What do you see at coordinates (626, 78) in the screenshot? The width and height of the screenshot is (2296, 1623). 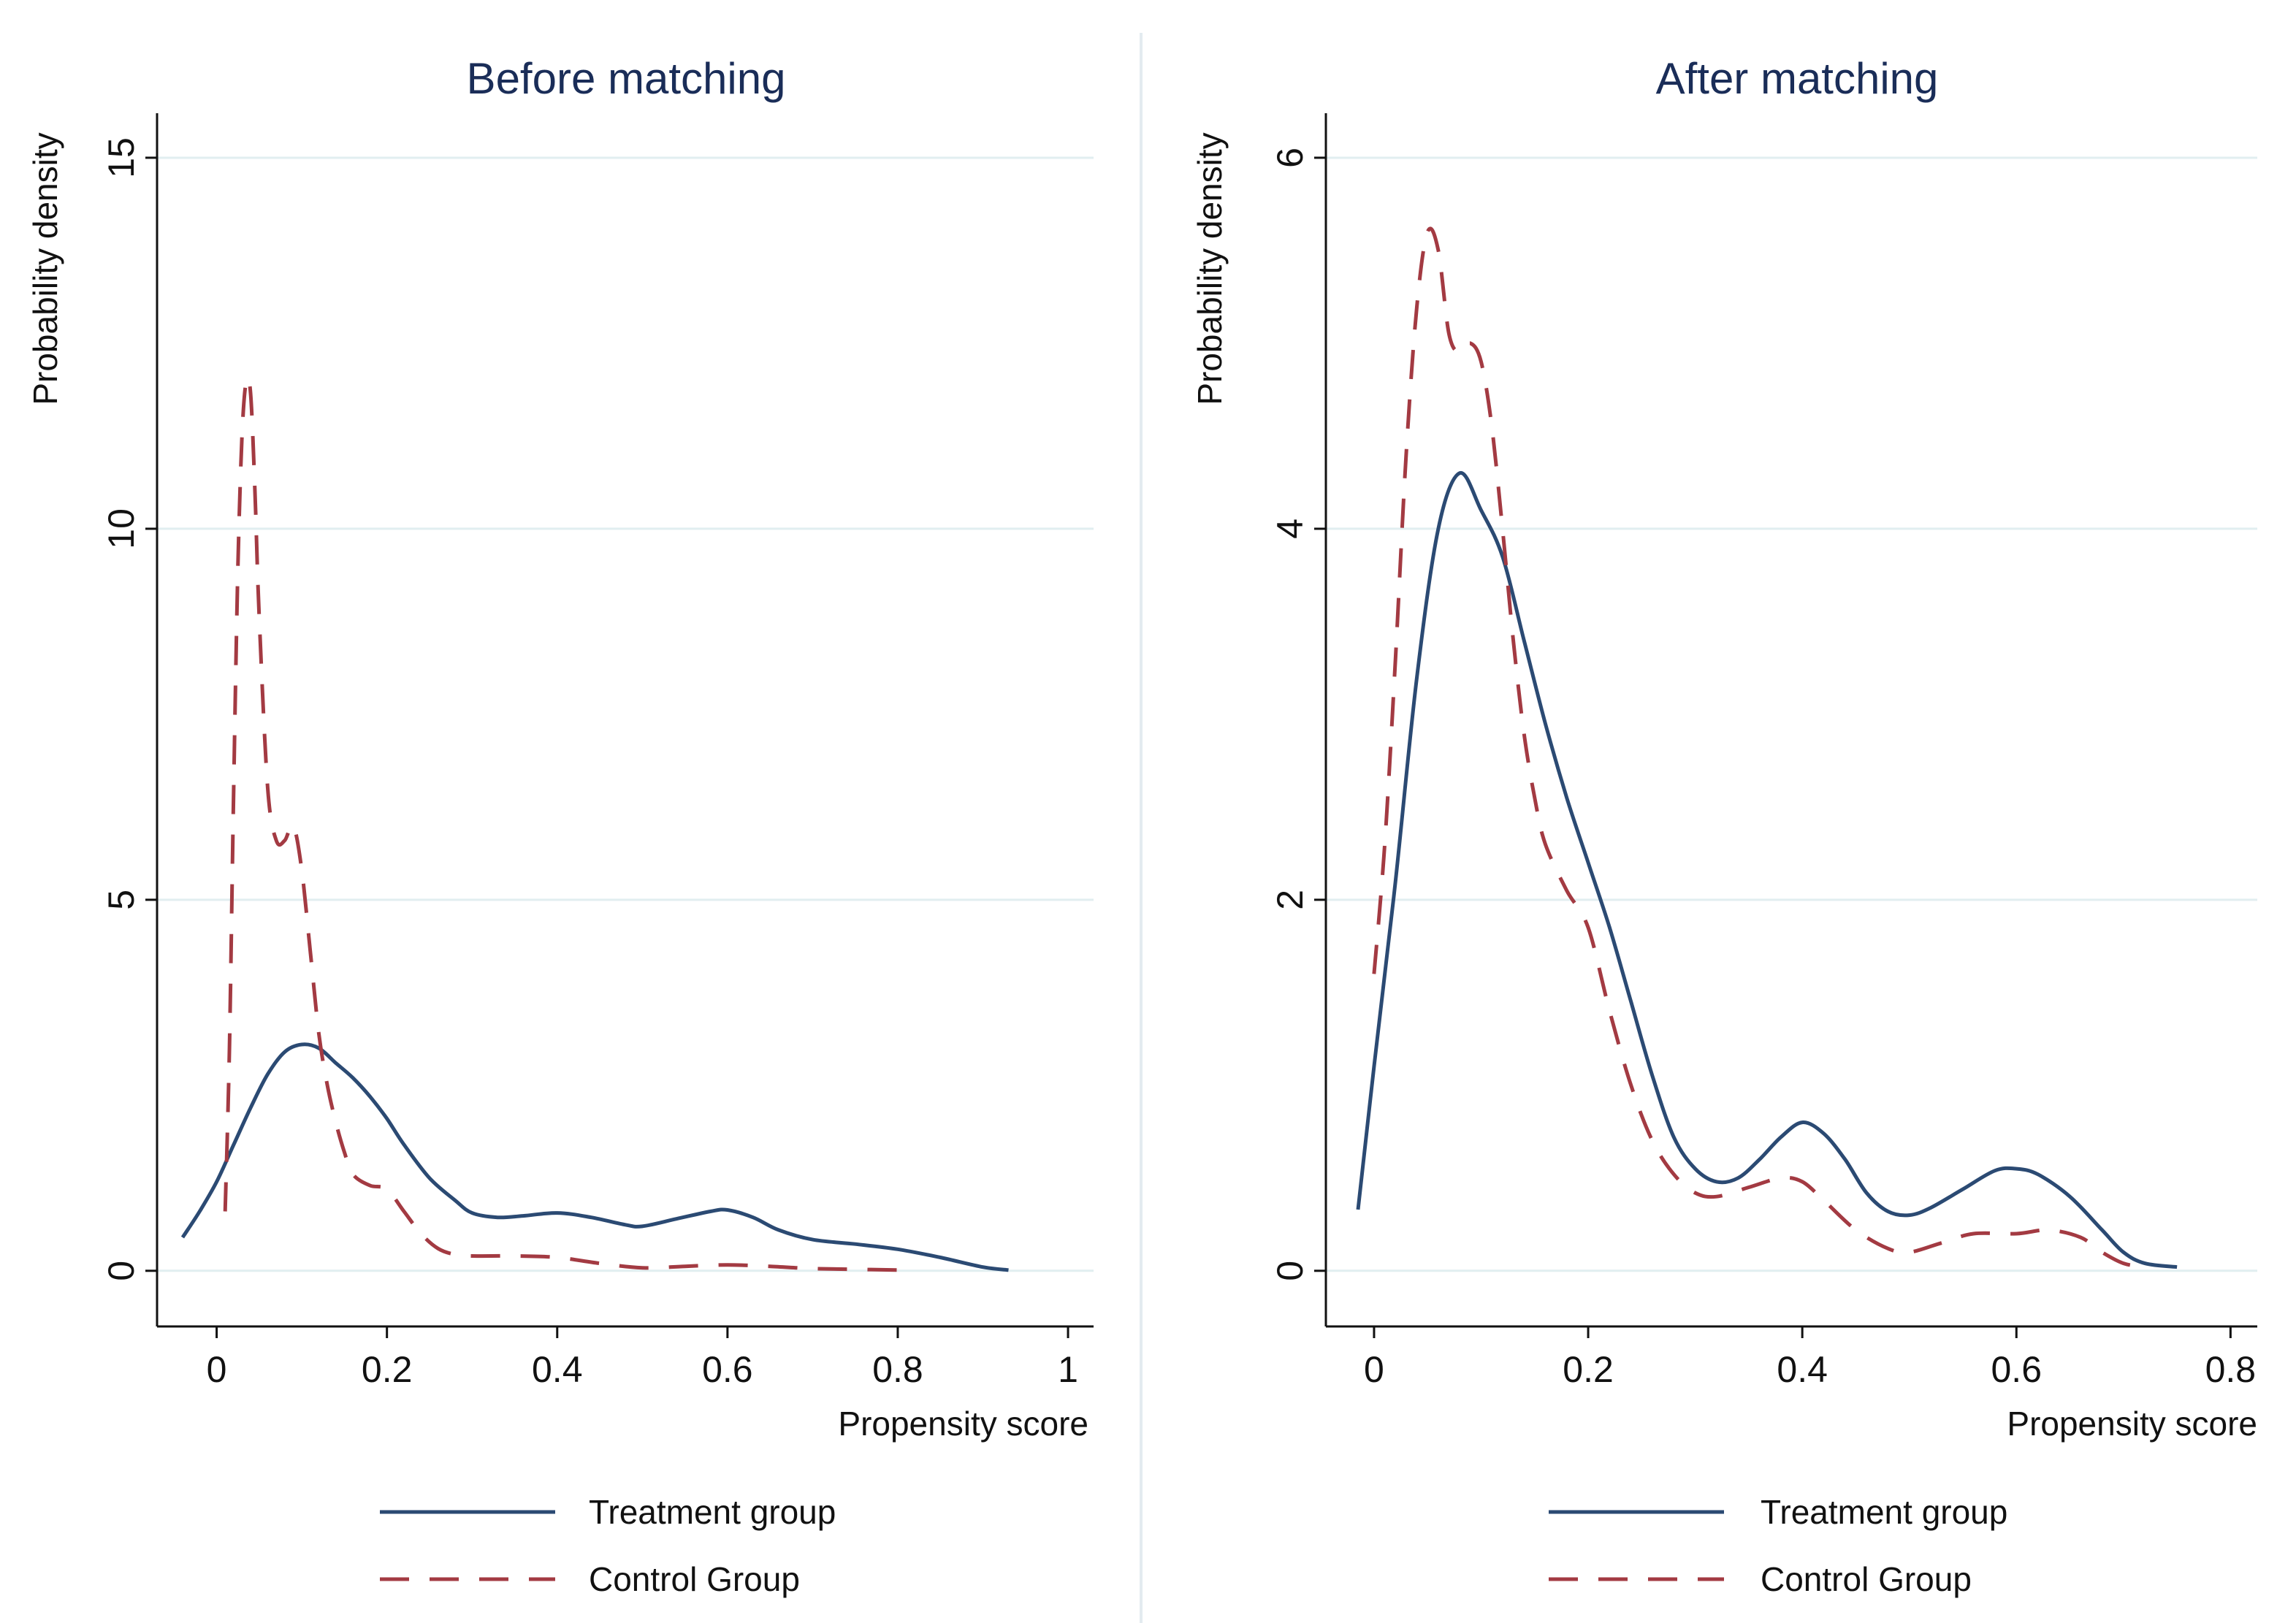 I see `chart-title: Before matching` at bounding box center [626, 78].